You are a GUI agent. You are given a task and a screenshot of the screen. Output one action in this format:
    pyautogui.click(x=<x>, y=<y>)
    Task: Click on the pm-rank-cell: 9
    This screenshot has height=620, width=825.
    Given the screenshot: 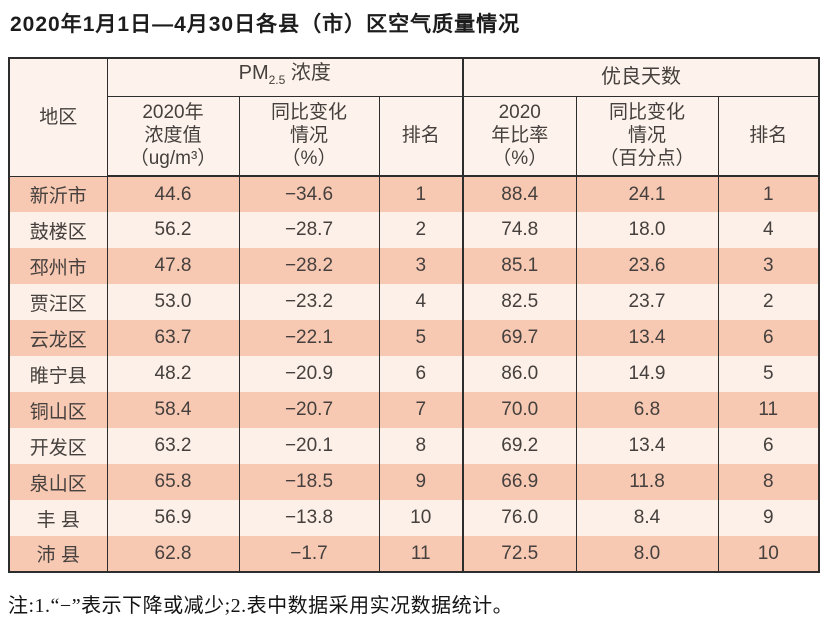 What is the action you would take?
    pyautogui.click(x=421, y=482)
    